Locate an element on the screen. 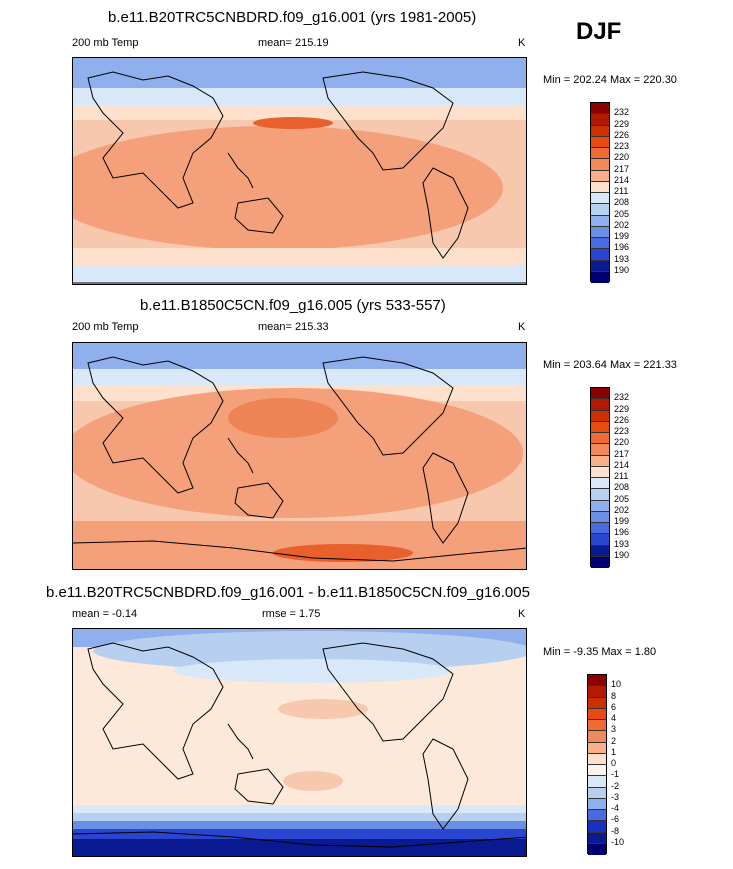  panel-3-minmax: Min = -9.35 Max = 1.80 is located at coordinates (600, 652).